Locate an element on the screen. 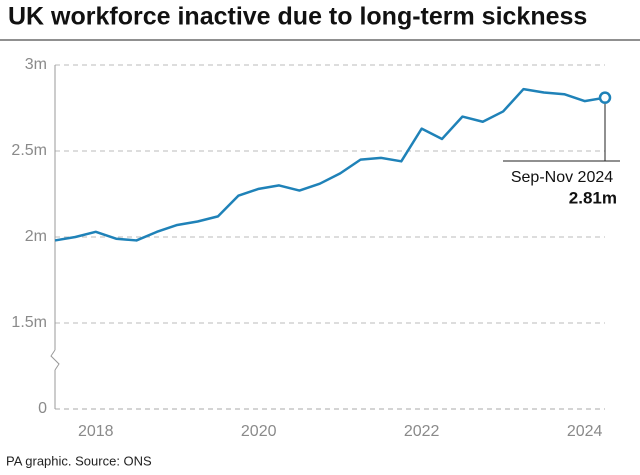 The height and width of the screenshot is (475, 640). y-tick-label: 0 is located at coordinates (42, 408).